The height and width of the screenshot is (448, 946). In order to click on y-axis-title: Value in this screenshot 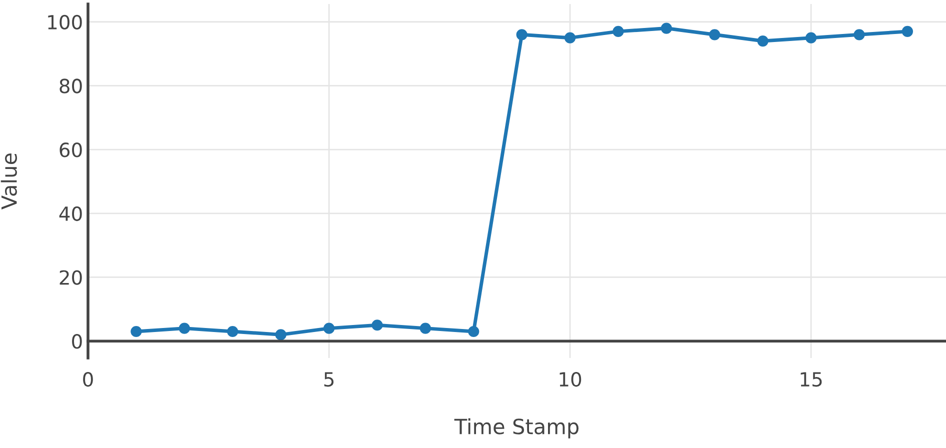, I will do `click(8, 182)`.